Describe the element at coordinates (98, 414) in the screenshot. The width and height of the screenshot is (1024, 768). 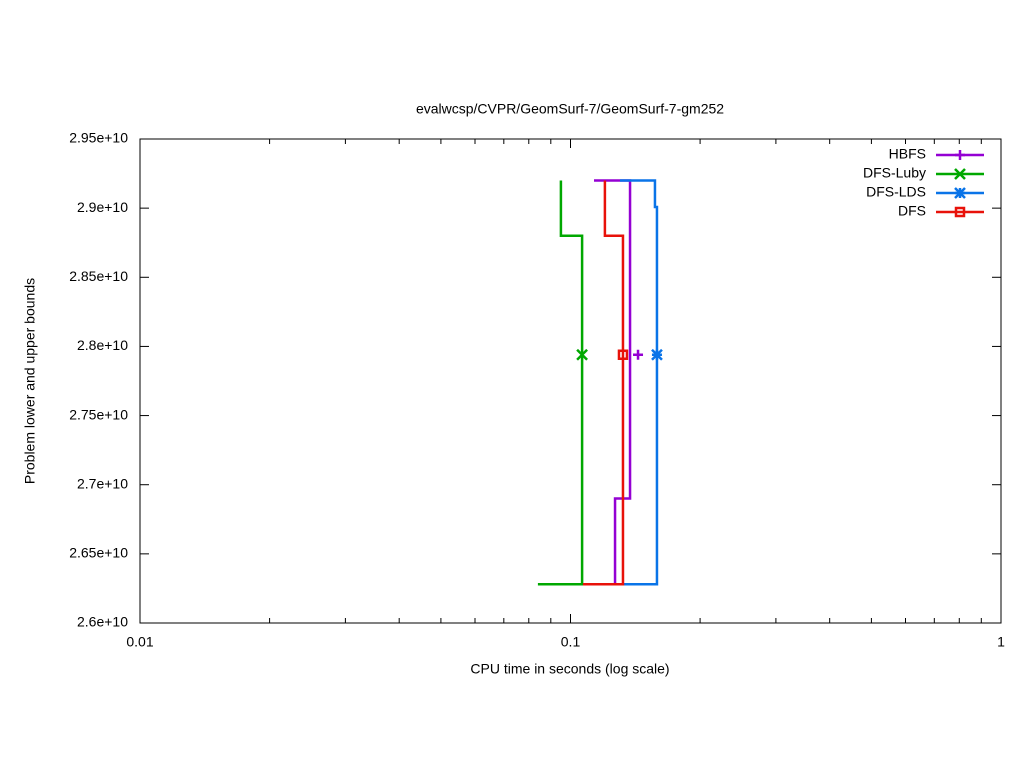
I see `y-tick-label: 2.75e+10` at that location.